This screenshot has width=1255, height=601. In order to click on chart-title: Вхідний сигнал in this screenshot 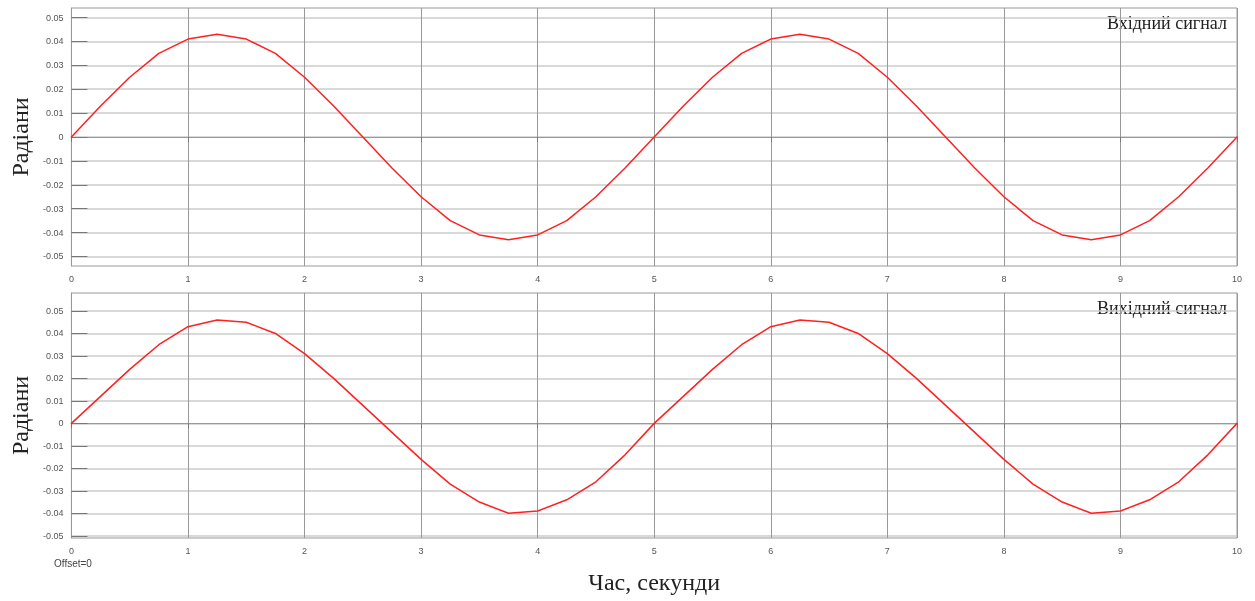, I will do `click(1167, 23)`.